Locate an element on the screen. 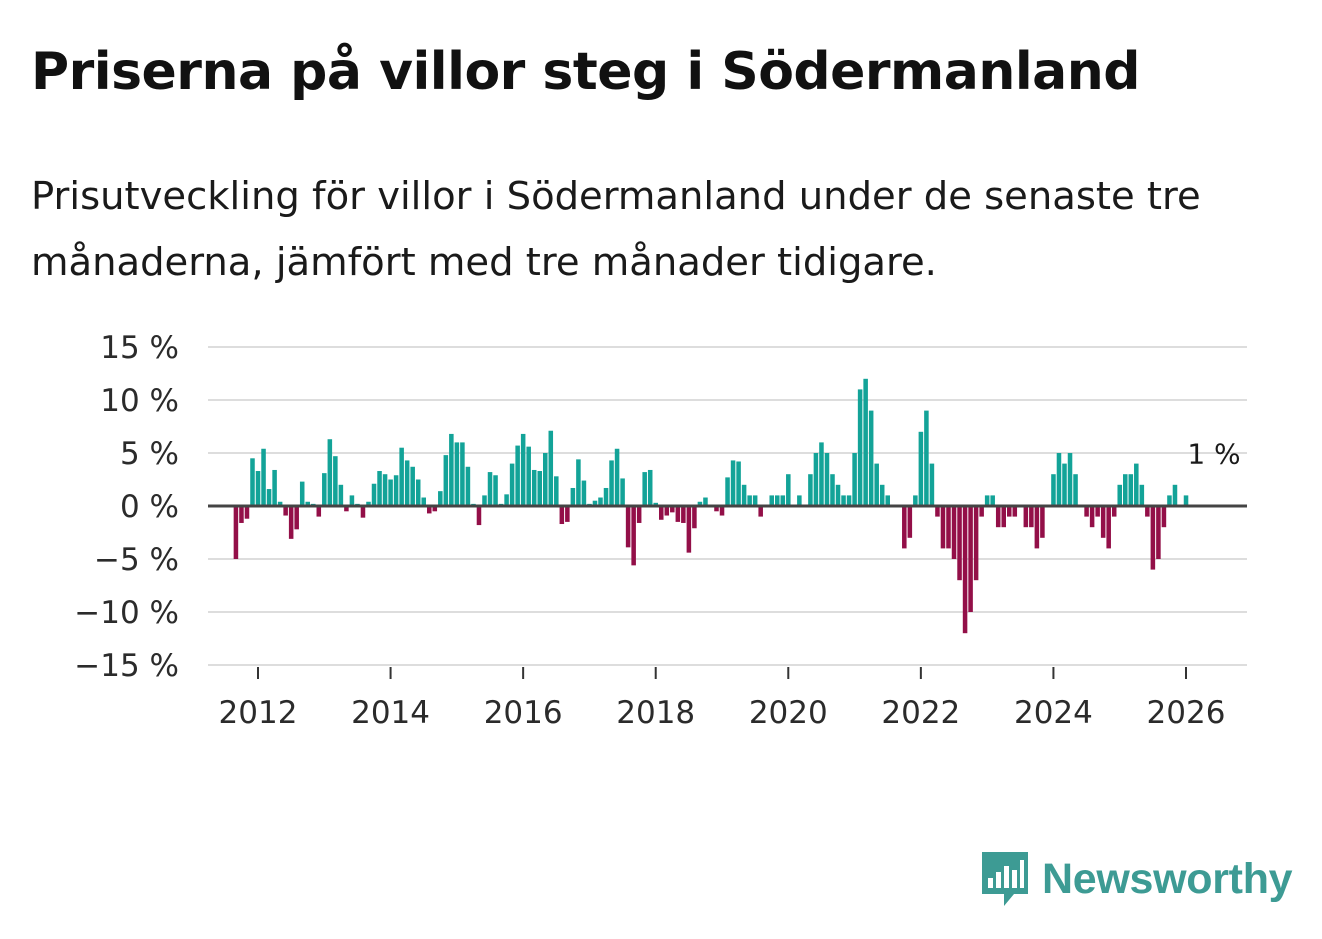  x-tick-label: 2012 is located at coordinates (258, 713).